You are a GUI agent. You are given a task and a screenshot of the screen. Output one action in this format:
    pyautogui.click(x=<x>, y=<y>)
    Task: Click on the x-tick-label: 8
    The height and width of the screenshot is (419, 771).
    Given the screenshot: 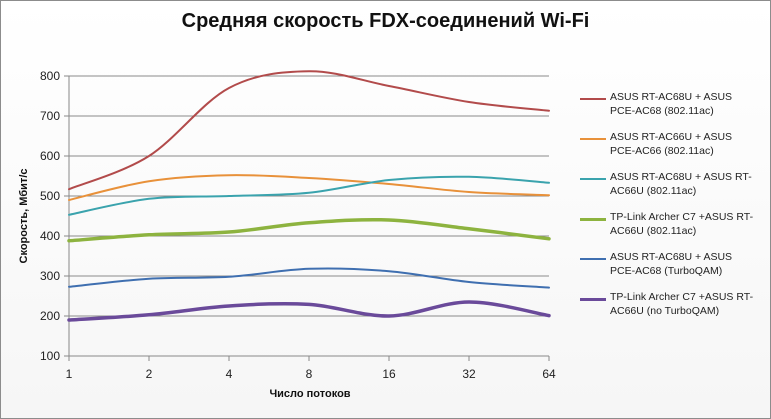 What is the action you would take?
    pyautogui.click(x=309, y=374)
    